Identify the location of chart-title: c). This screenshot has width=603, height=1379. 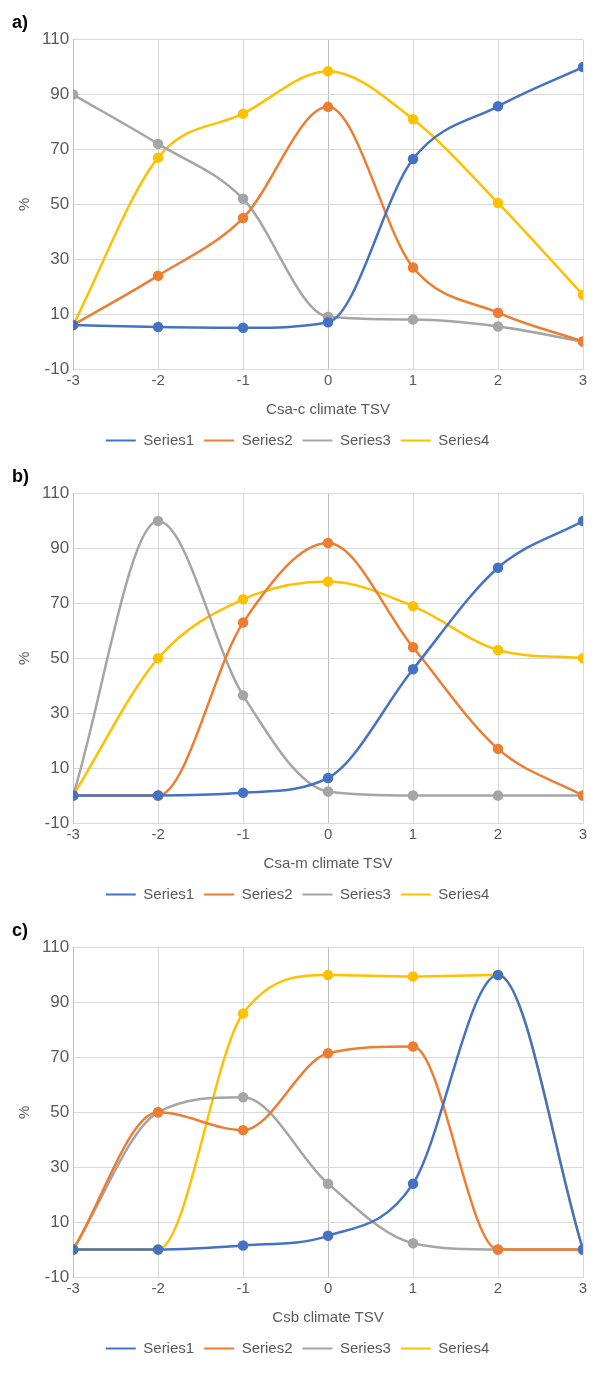
(20, 929).